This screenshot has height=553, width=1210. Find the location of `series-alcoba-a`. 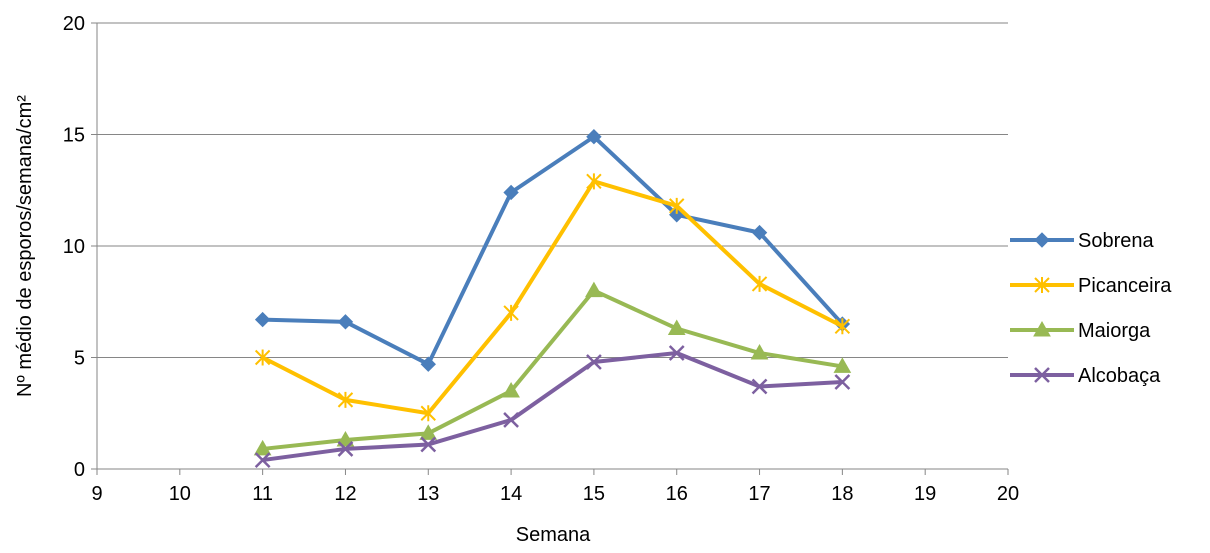

series-alcoba-a is located at coordinates (552, 406).